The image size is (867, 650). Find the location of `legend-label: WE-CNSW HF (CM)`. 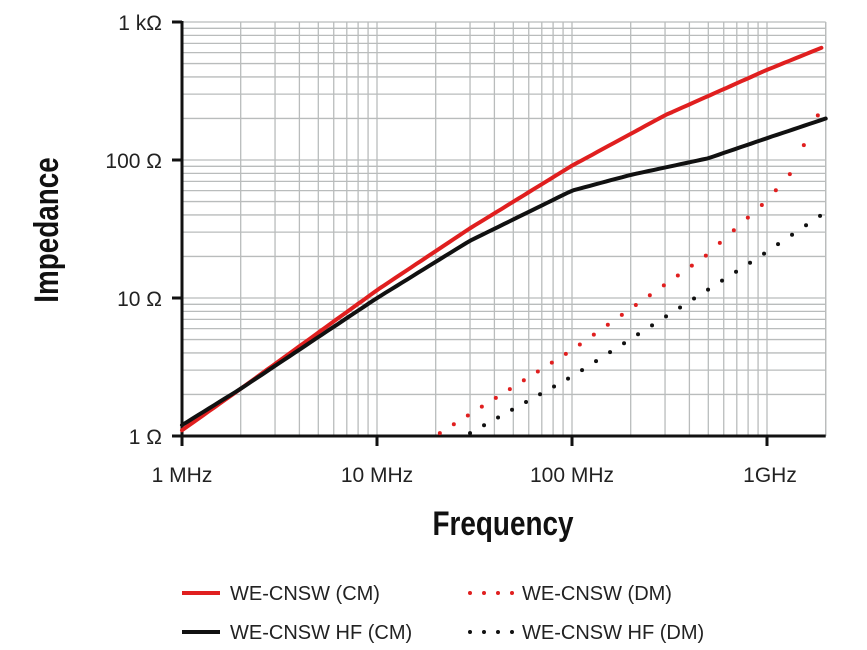

legend-label: WE-CNSW HF (CM) is located at coordinates (321, 633).